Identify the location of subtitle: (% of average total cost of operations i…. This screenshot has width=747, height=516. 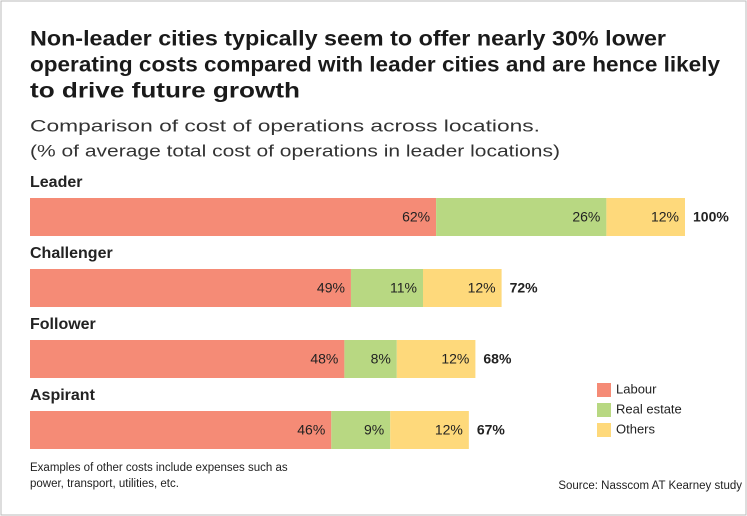
(295, 150).